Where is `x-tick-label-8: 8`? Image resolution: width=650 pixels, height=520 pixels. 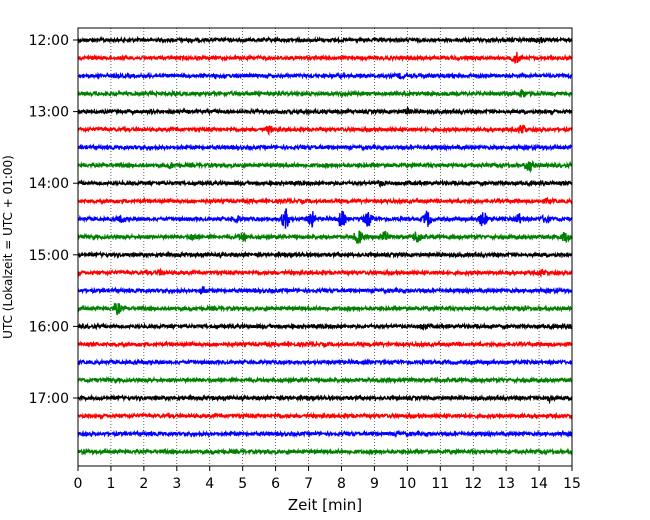
x-tick-label-8: 8 is located at coordinates (341, 484).